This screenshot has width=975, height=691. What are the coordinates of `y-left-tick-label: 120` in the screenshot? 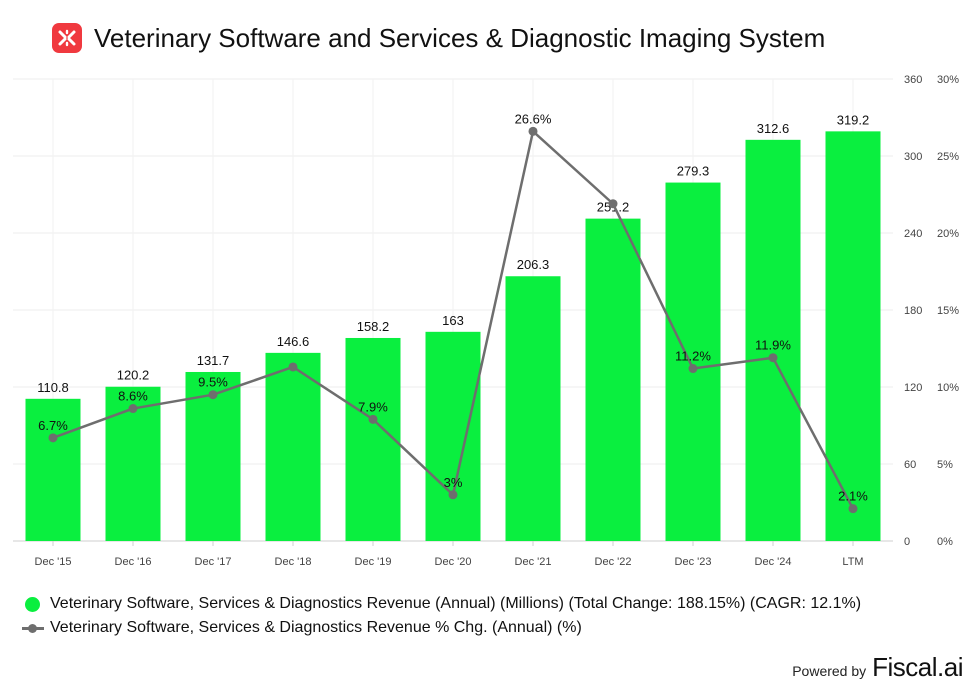 It's located at (913, 388).